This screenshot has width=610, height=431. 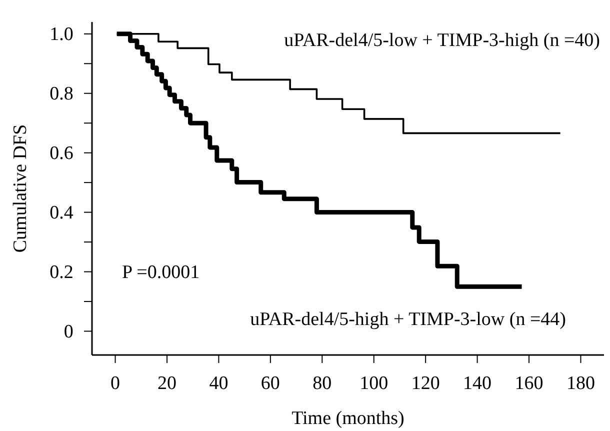 What do you see at coordinates (442, 40) in the screenshot?
I see `series-label: uPAR-del4/5-low + TIMP-3-high (n =40)` at bounding box center [442, 40].